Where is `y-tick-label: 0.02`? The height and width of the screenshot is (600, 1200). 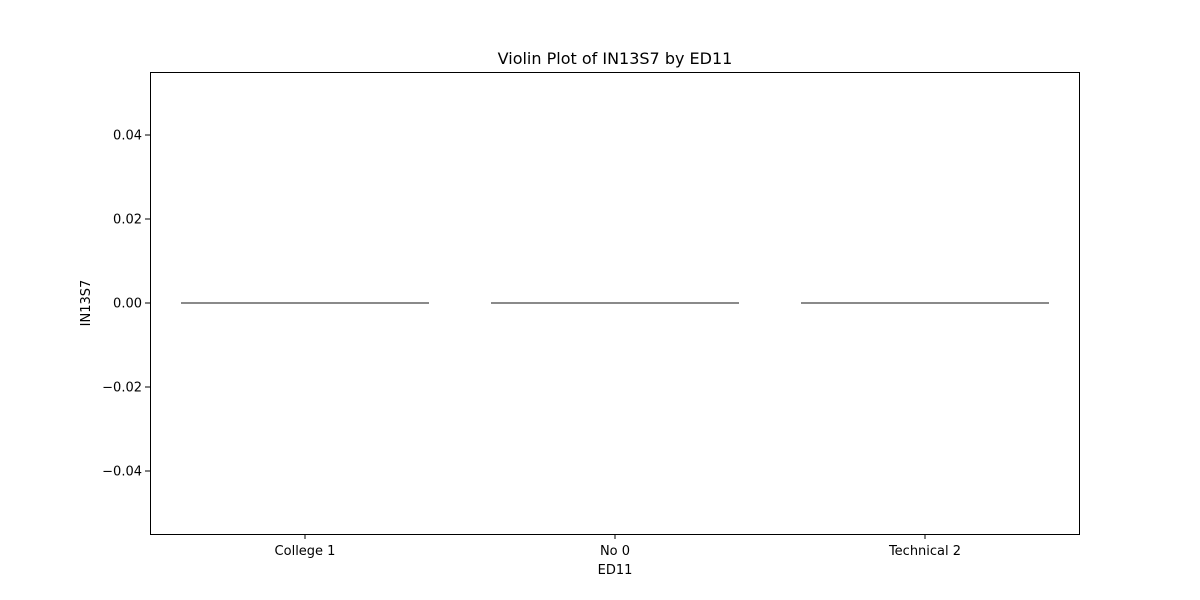
y-tick-label: 0.02 is located at coordinates (127, 220).